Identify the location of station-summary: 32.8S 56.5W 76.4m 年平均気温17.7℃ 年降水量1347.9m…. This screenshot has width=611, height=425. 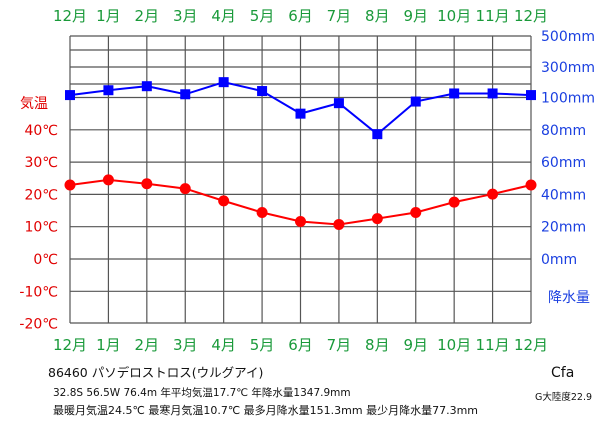
(202, 393).